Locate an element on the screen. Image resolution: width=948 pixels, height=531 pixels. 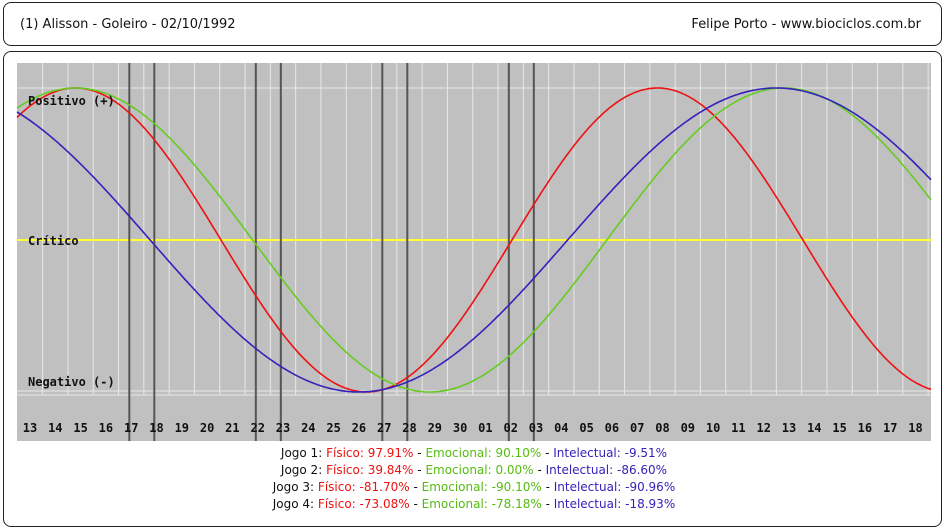
x-tick-label: 26 is located at coordinates (359, 428).